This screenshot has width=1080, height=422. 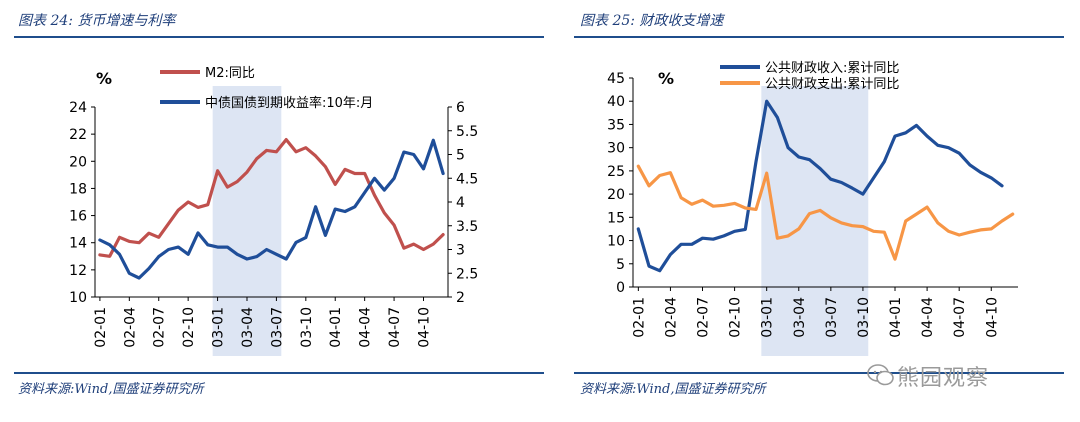 What do you see at coordinates (620, 265) in the screenshot?
I see `y-tick-label: 5` at bounding box center [620, 265].